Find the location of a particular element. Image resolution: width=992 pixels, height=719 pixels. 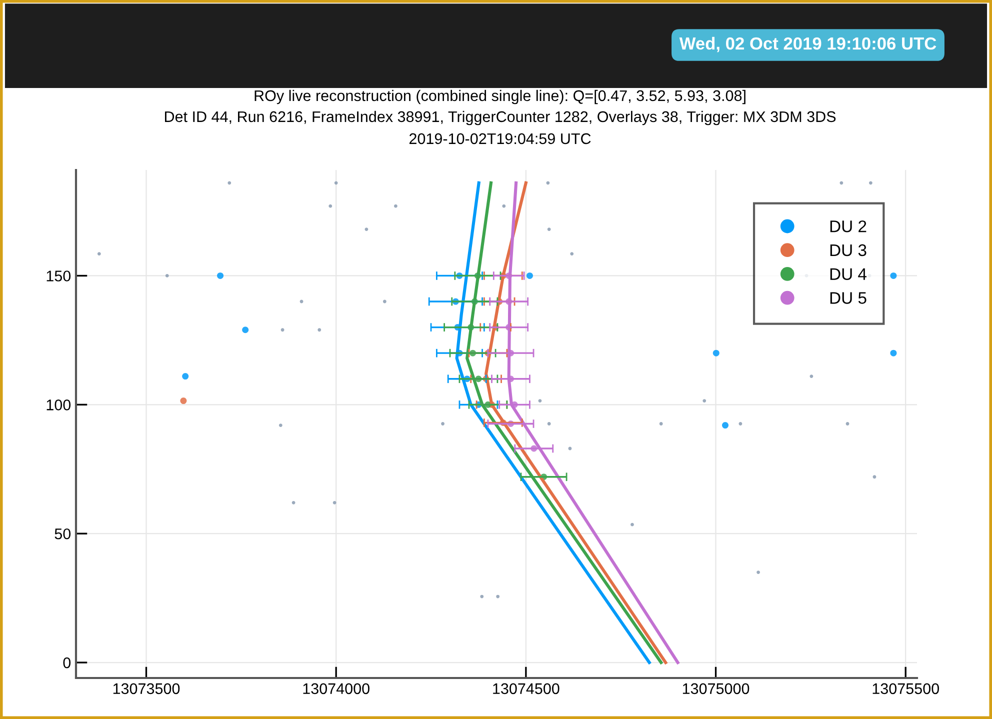

x-tick-label: 13074500 is located at coordinates (526, 688).